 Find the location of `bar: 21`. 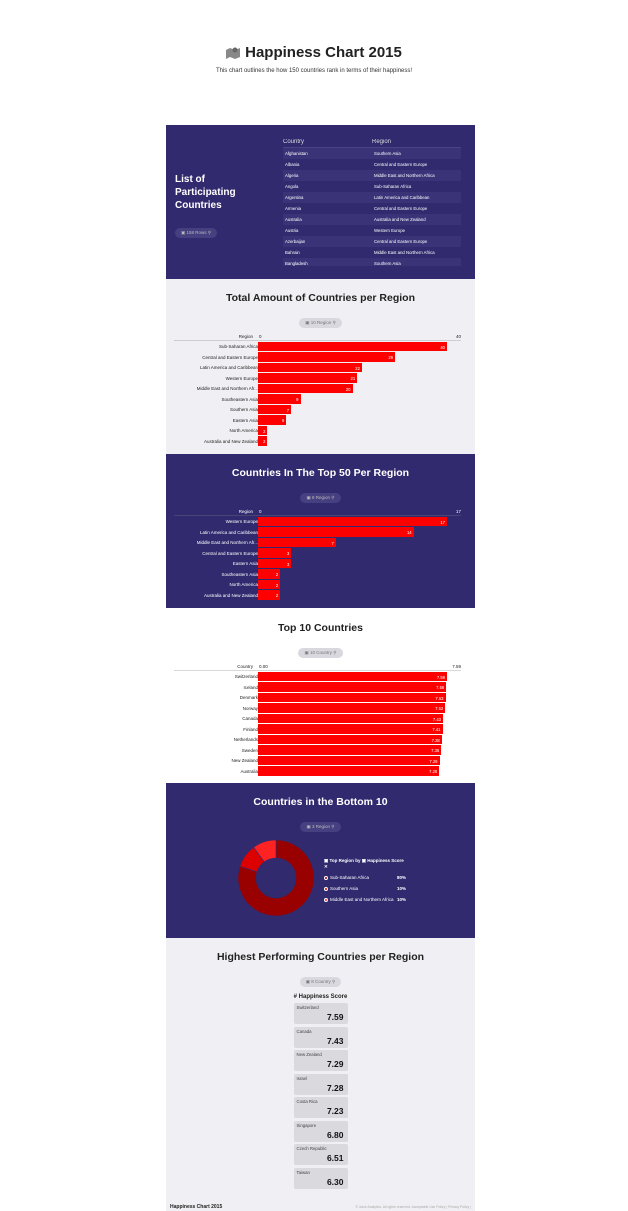

bar: 21 is located at coordinates (308, 378).